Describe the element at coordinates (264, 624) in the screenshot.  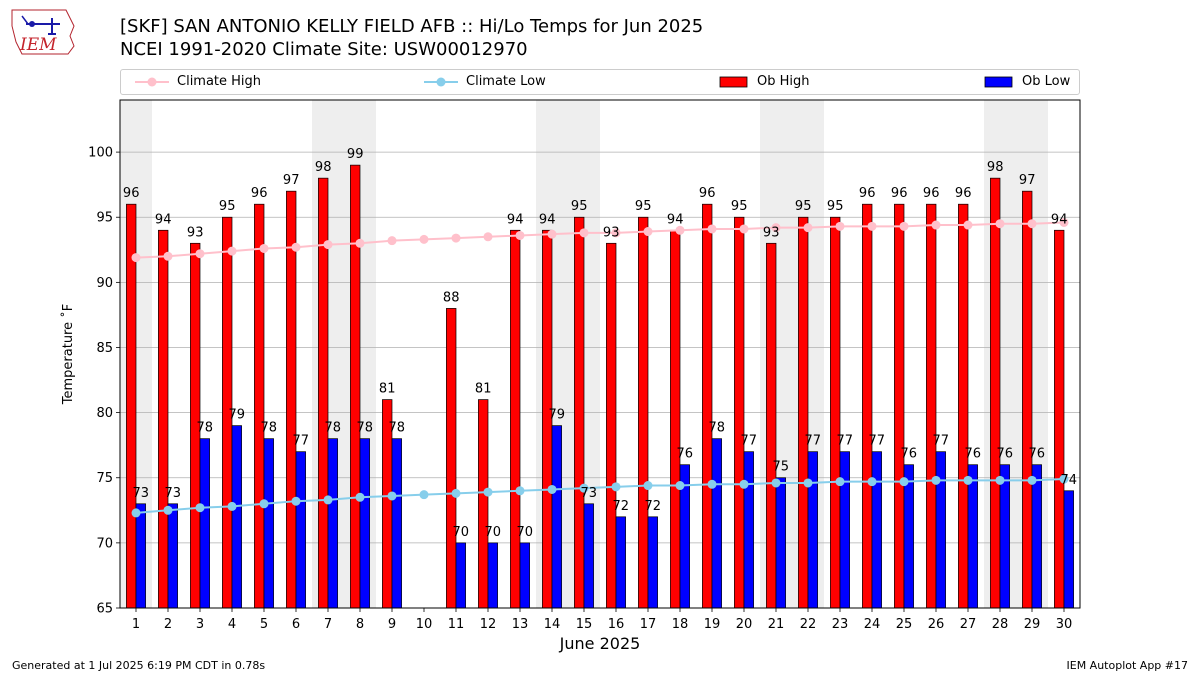
I see `x-tick-label: 5` at that location.